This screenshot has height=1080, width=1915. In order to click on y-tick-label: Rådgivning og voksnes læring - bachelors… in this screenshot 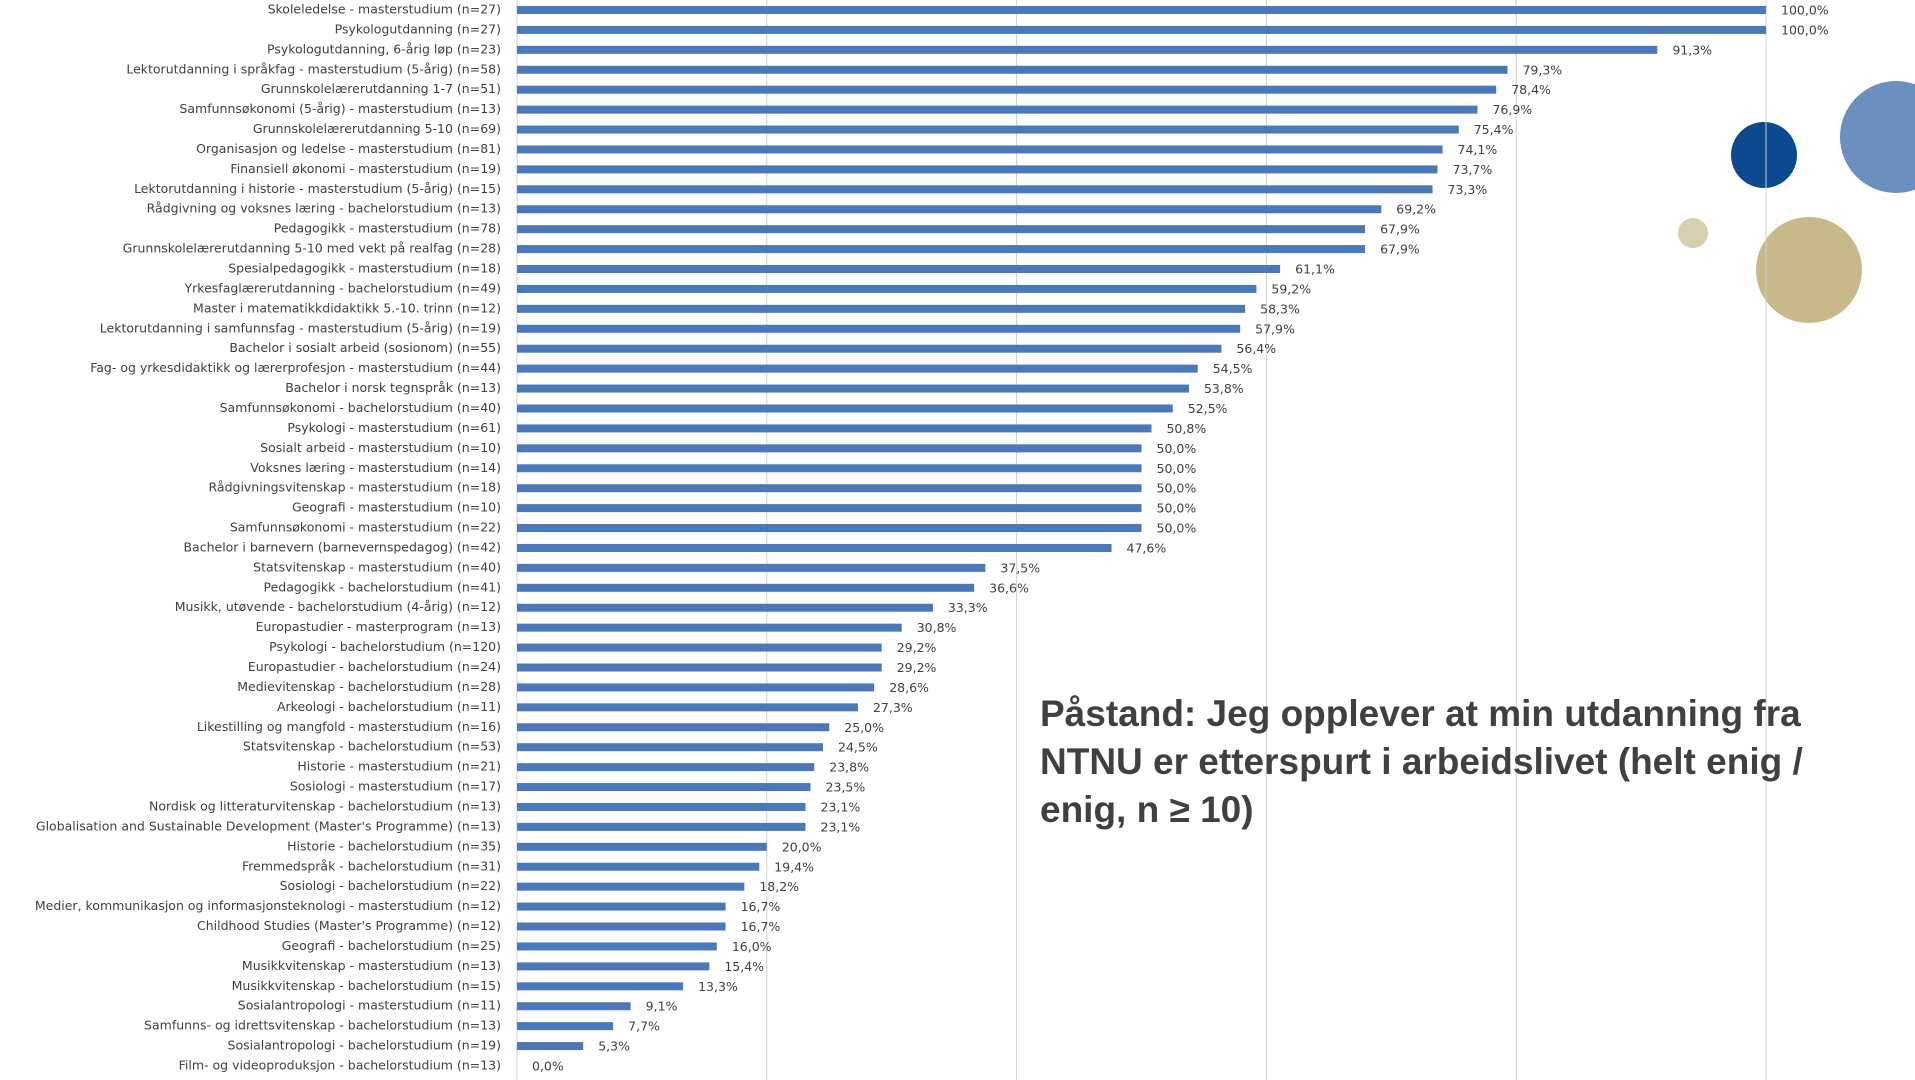, I will do `click(324, 208)`.